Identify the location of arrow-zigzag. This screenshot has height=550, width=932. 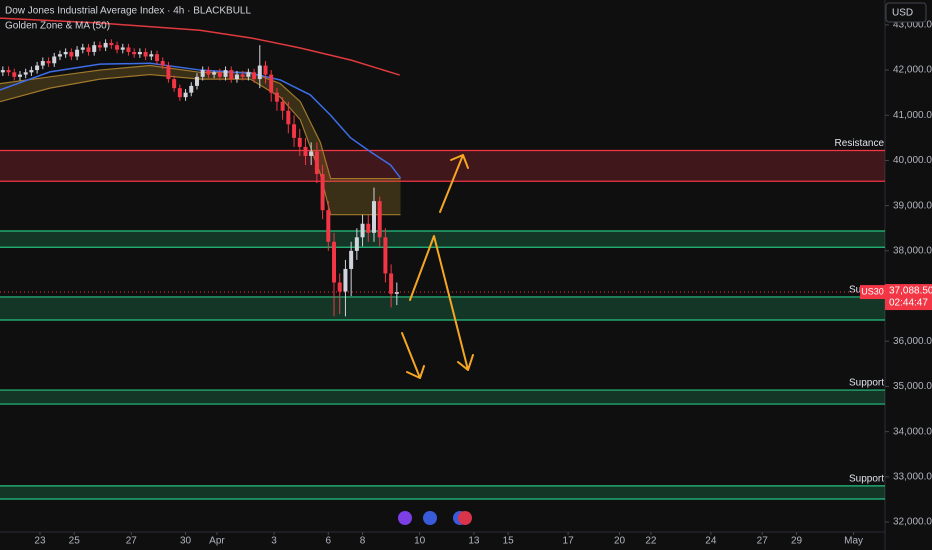
(441, 303).